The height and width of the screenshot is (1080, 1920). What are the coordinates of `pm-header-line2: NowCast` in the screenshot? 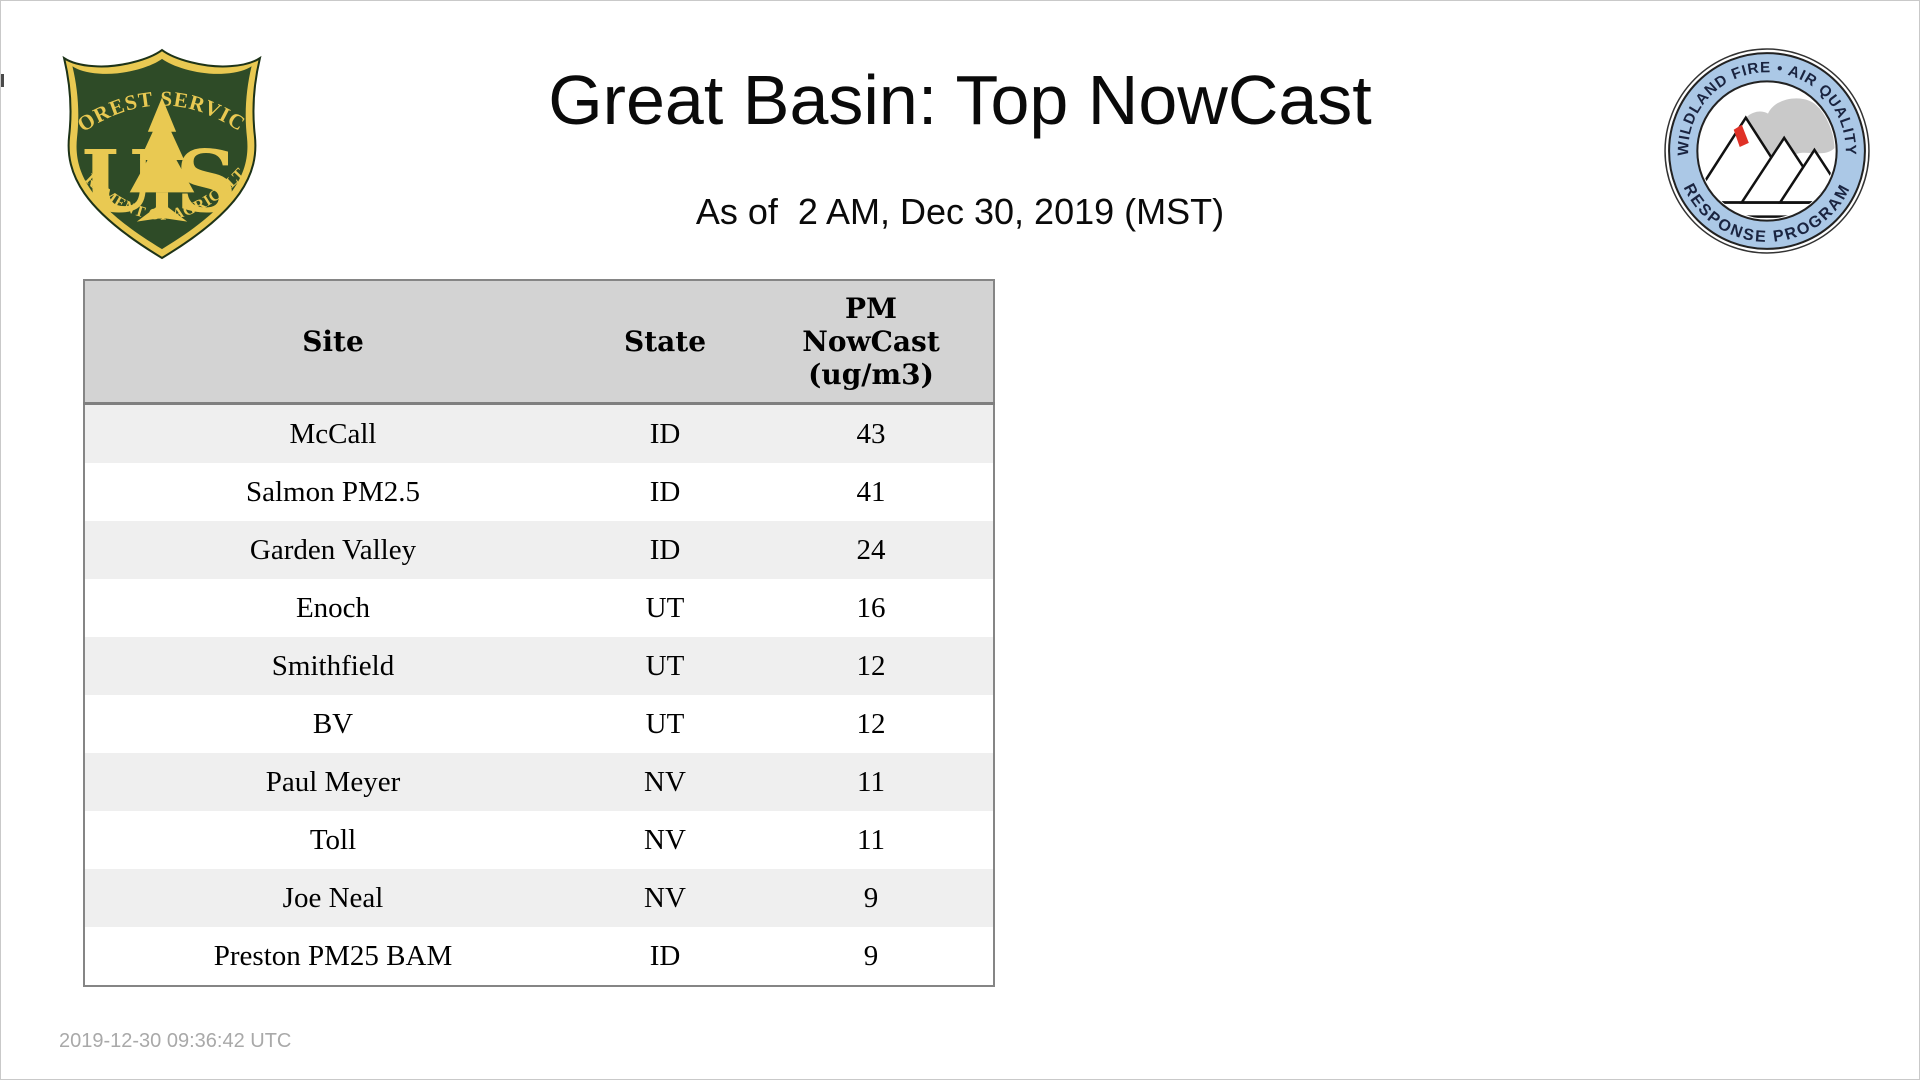 It's located at (871, 341).